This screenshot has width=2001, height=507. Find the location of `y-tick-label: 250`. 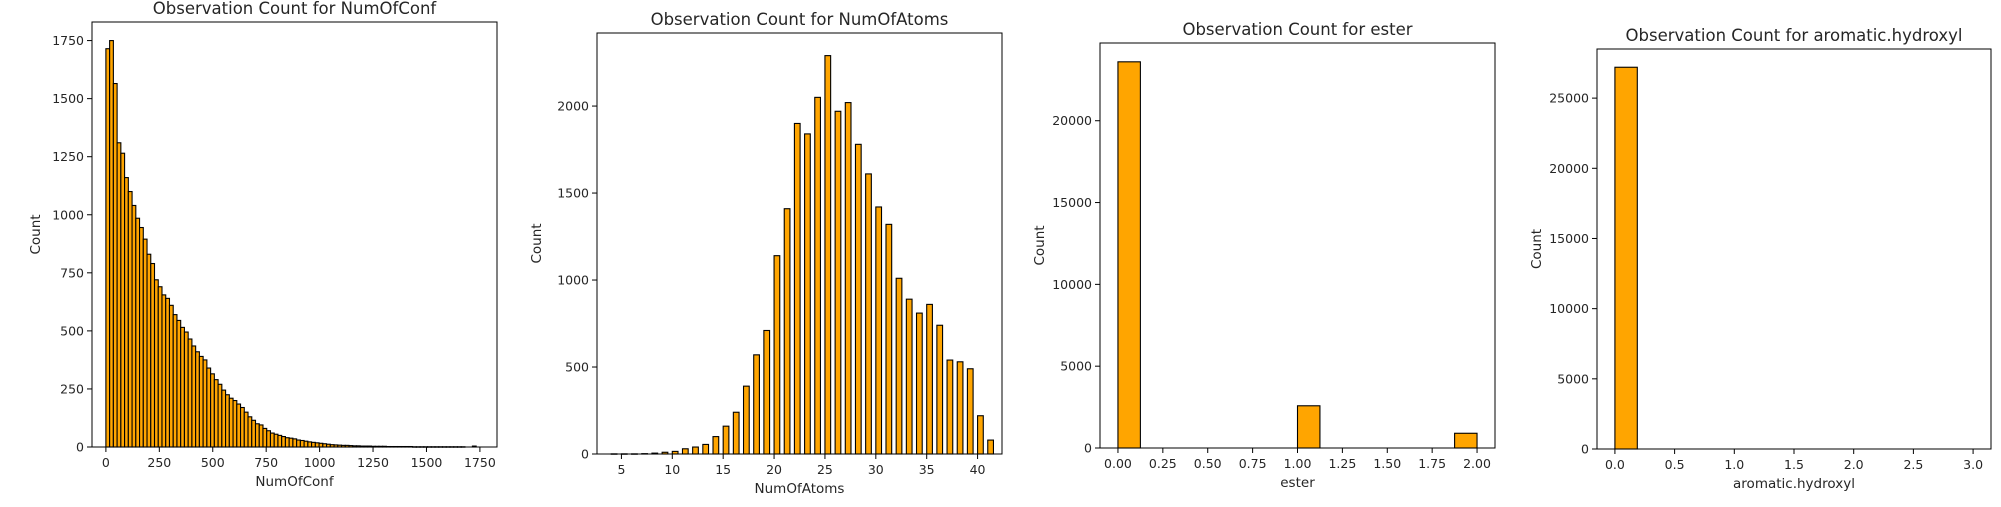

y-tick-label: 250 is located at coordinates (72, 388).